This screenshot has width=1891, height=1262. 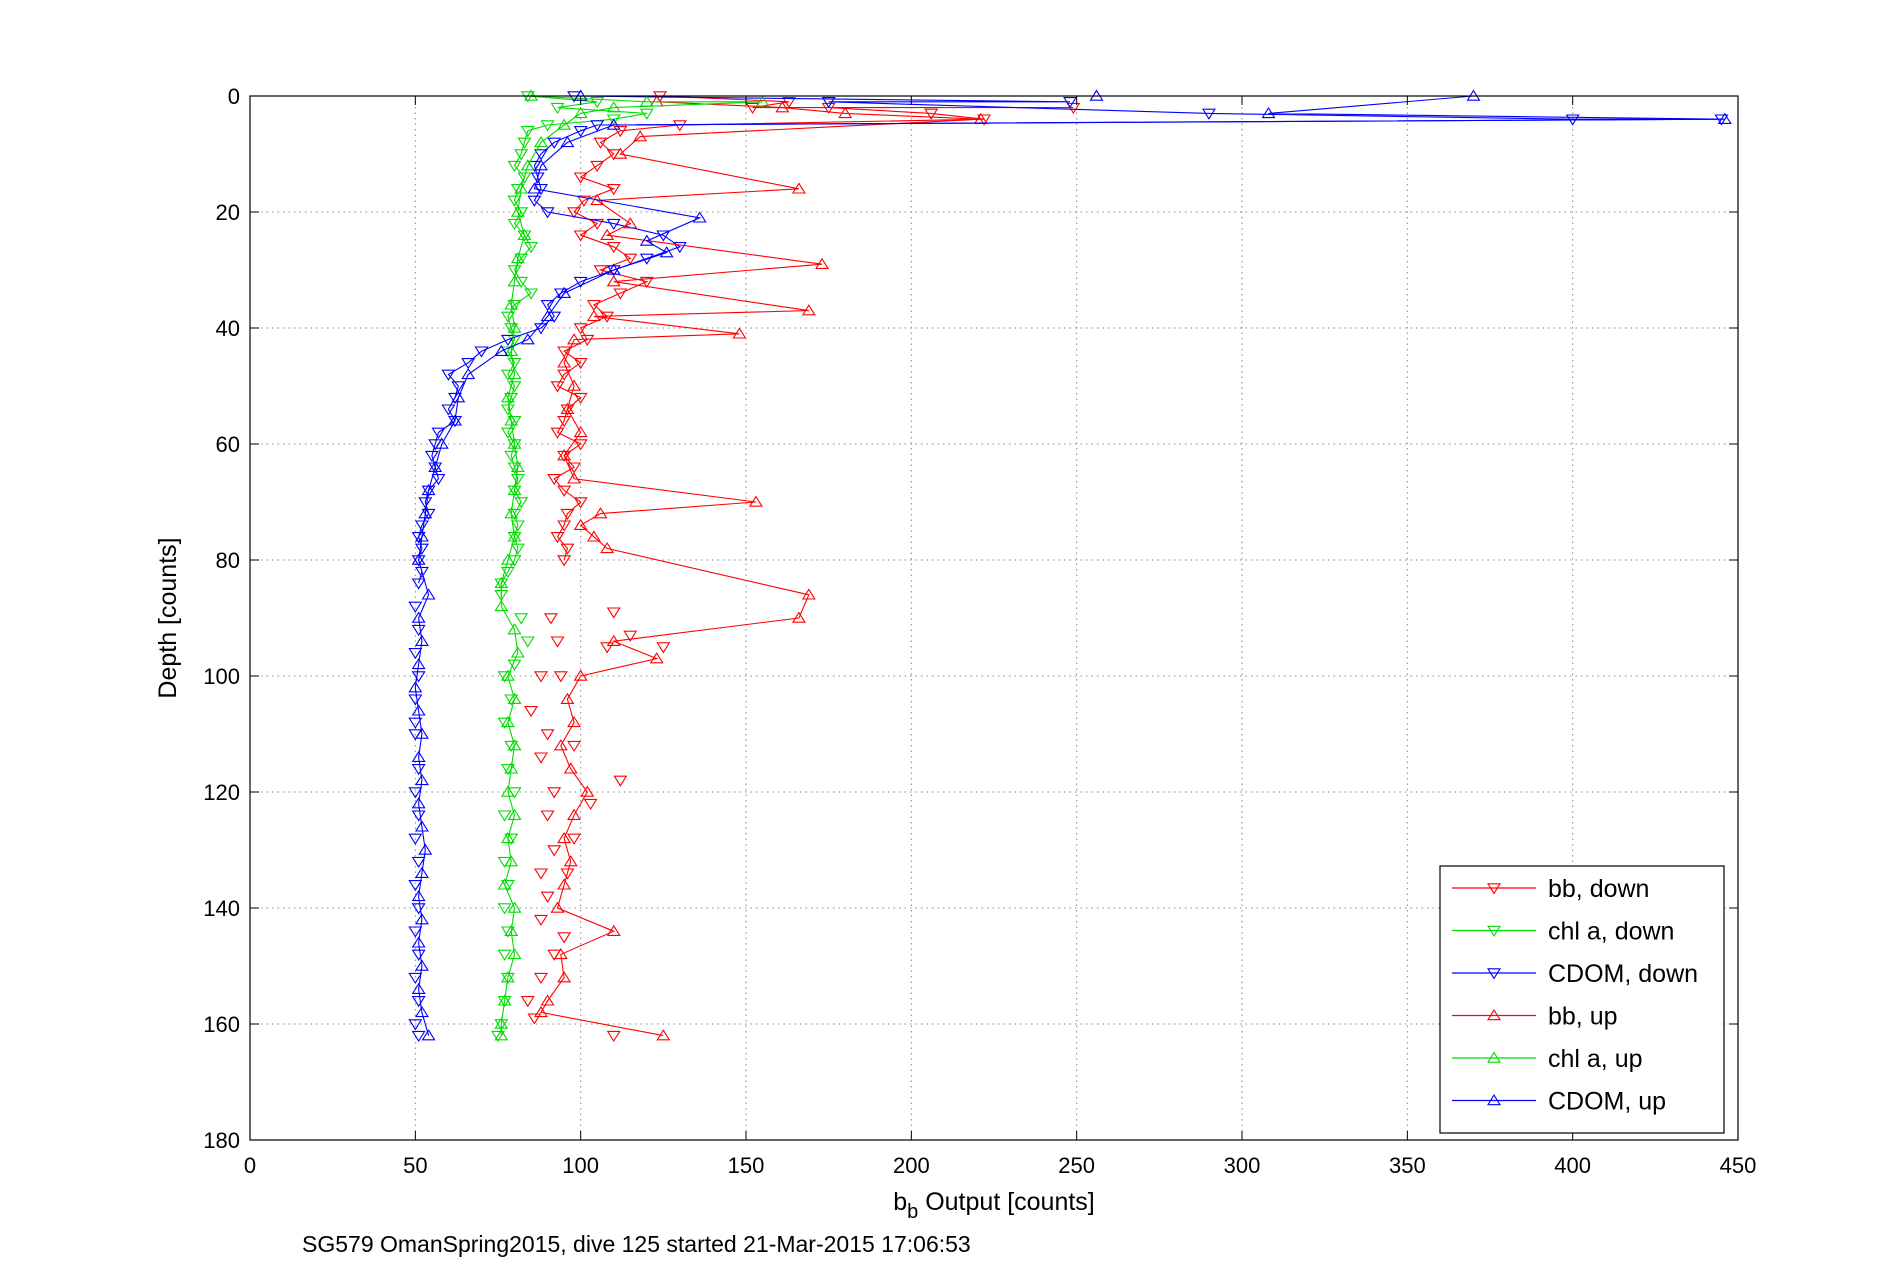 I want to click on series-line, so click(x=813, y=328).